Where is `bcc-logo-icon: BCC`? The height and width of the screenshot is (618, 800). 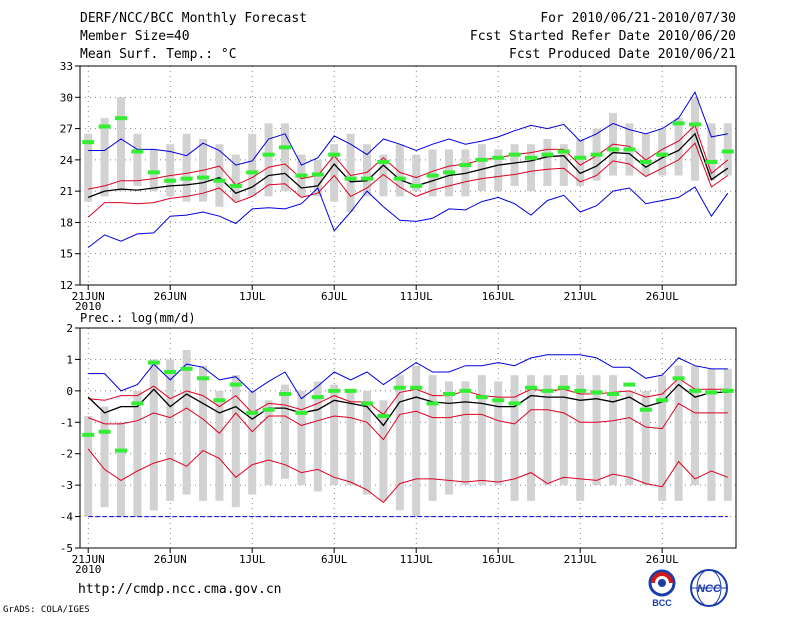
bcc-logo-icon: BCC is located at coordinates (662, 588).